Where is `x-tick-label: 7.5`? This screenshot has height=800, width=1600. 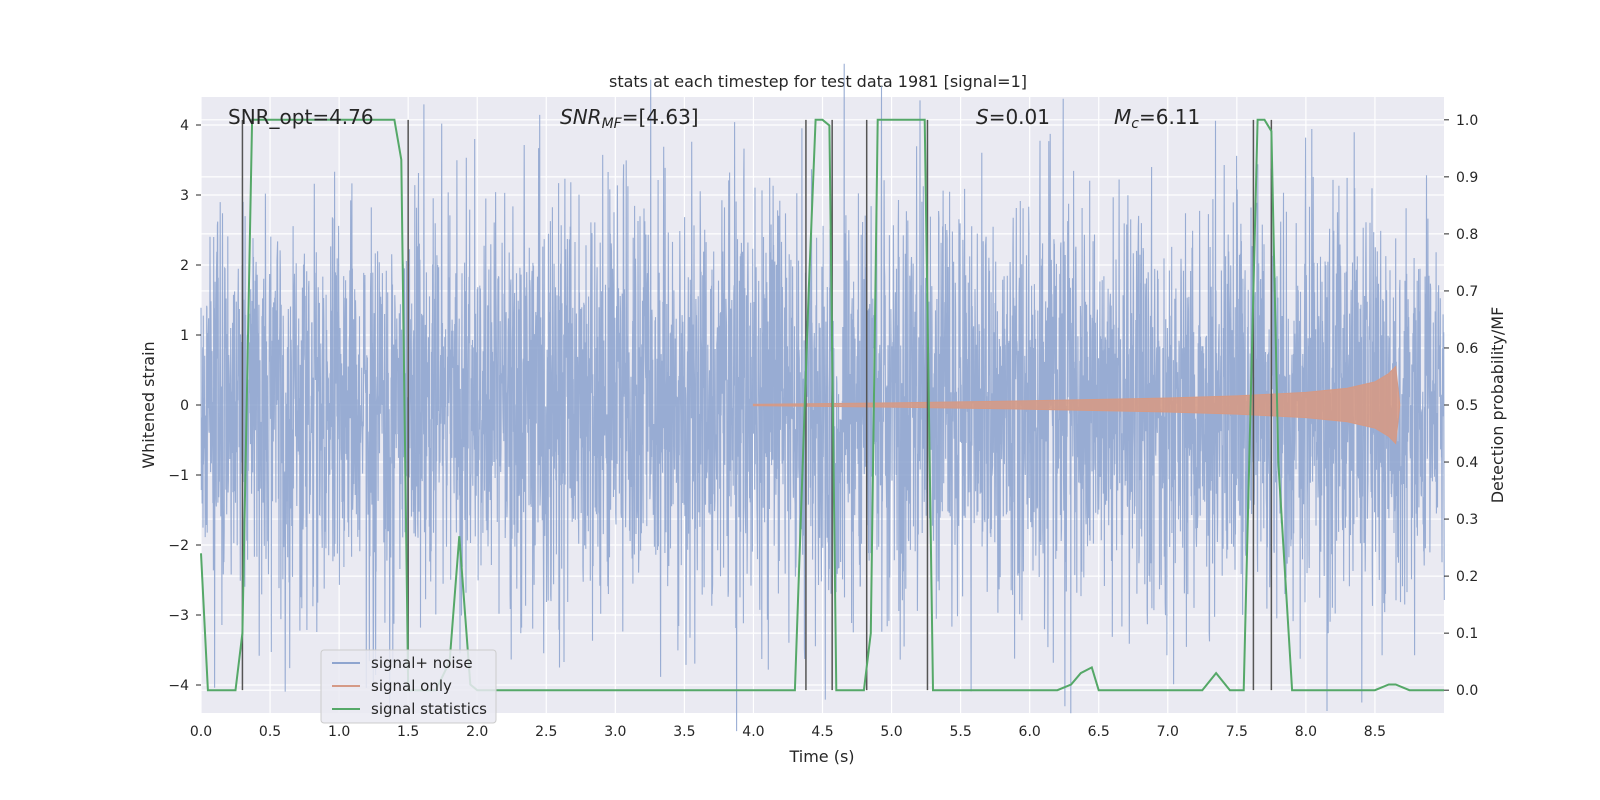 x-tick-label: 7.5 is located at coordinates (1237, 732).